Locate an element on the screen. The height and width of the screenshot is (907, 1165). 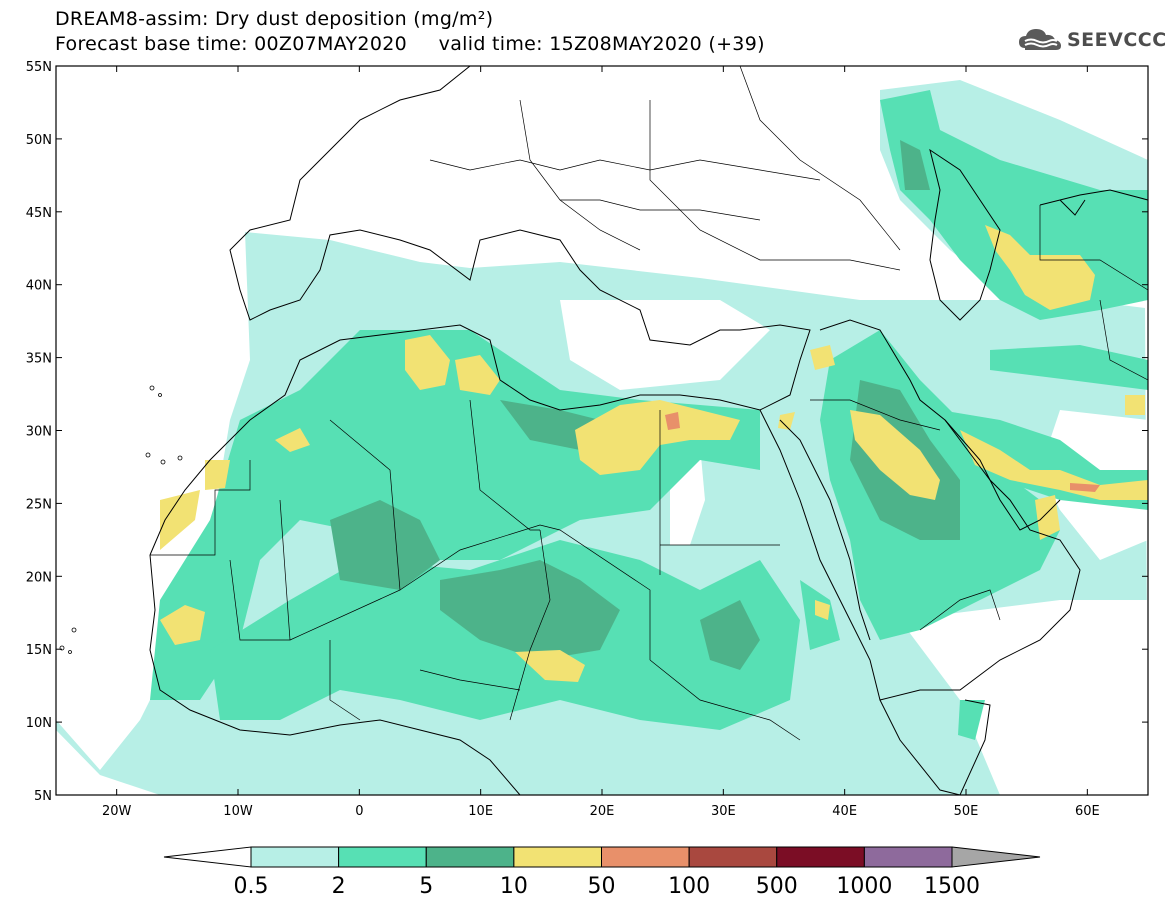
lat-label: 35N is located at coordinates (39, 359).